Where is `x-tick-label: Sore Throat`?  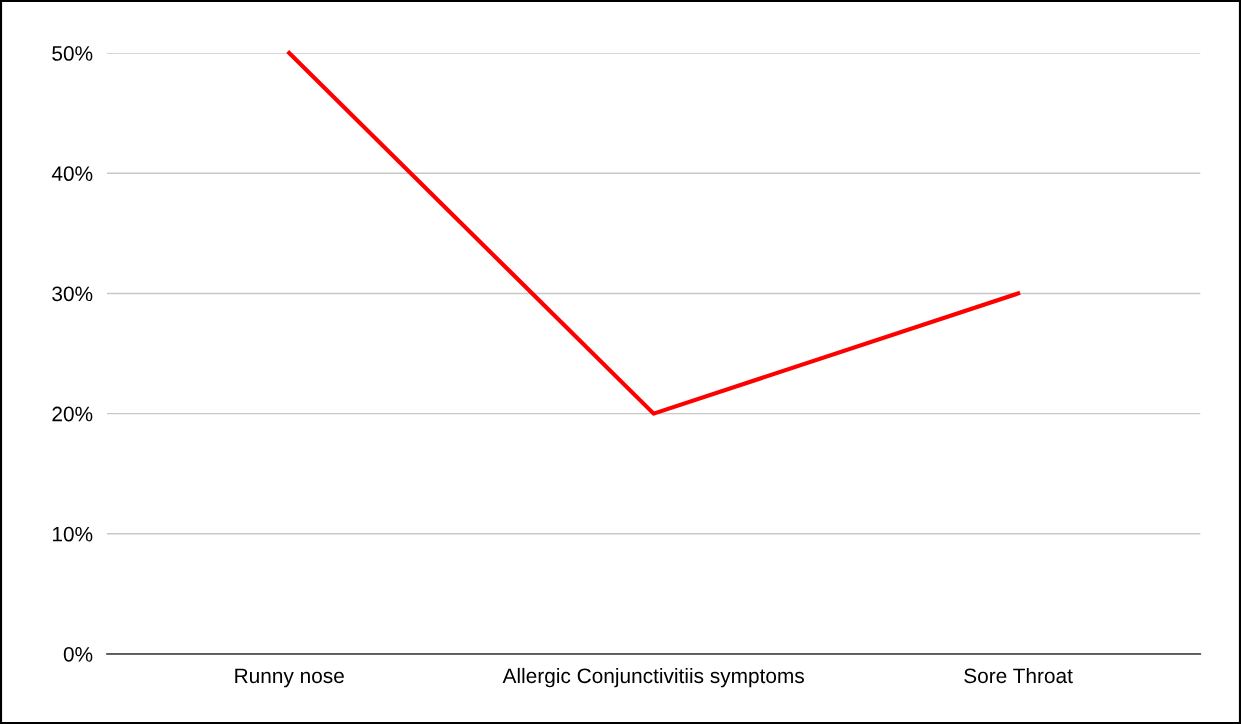 x-tick-label: Sore Throat is located at coordinates (1018, 675).